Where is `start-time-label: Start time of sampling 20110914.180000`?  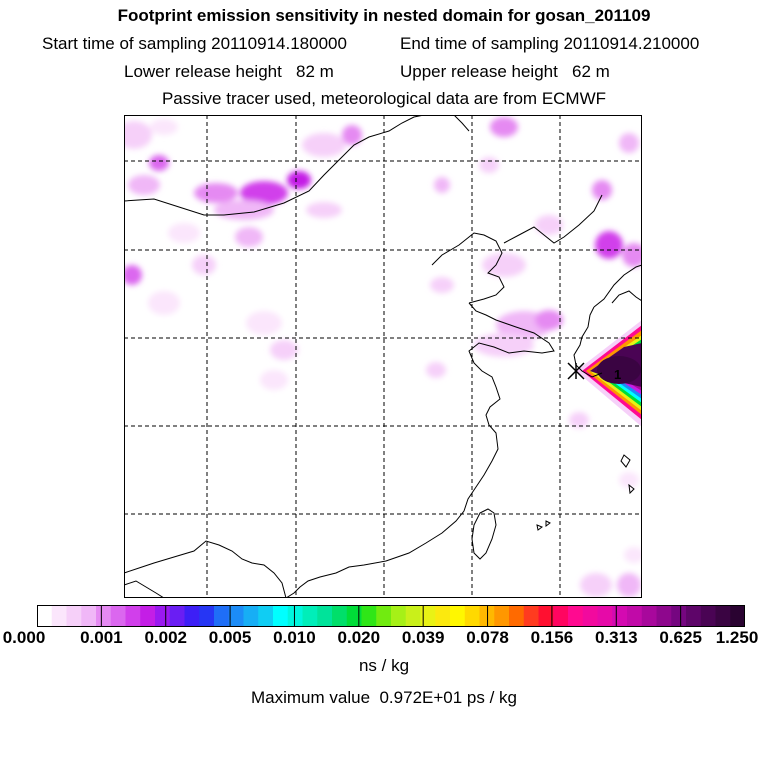 start-time-label: Start time of sampling 20110914.180000 is located at coordinates (194, 43).